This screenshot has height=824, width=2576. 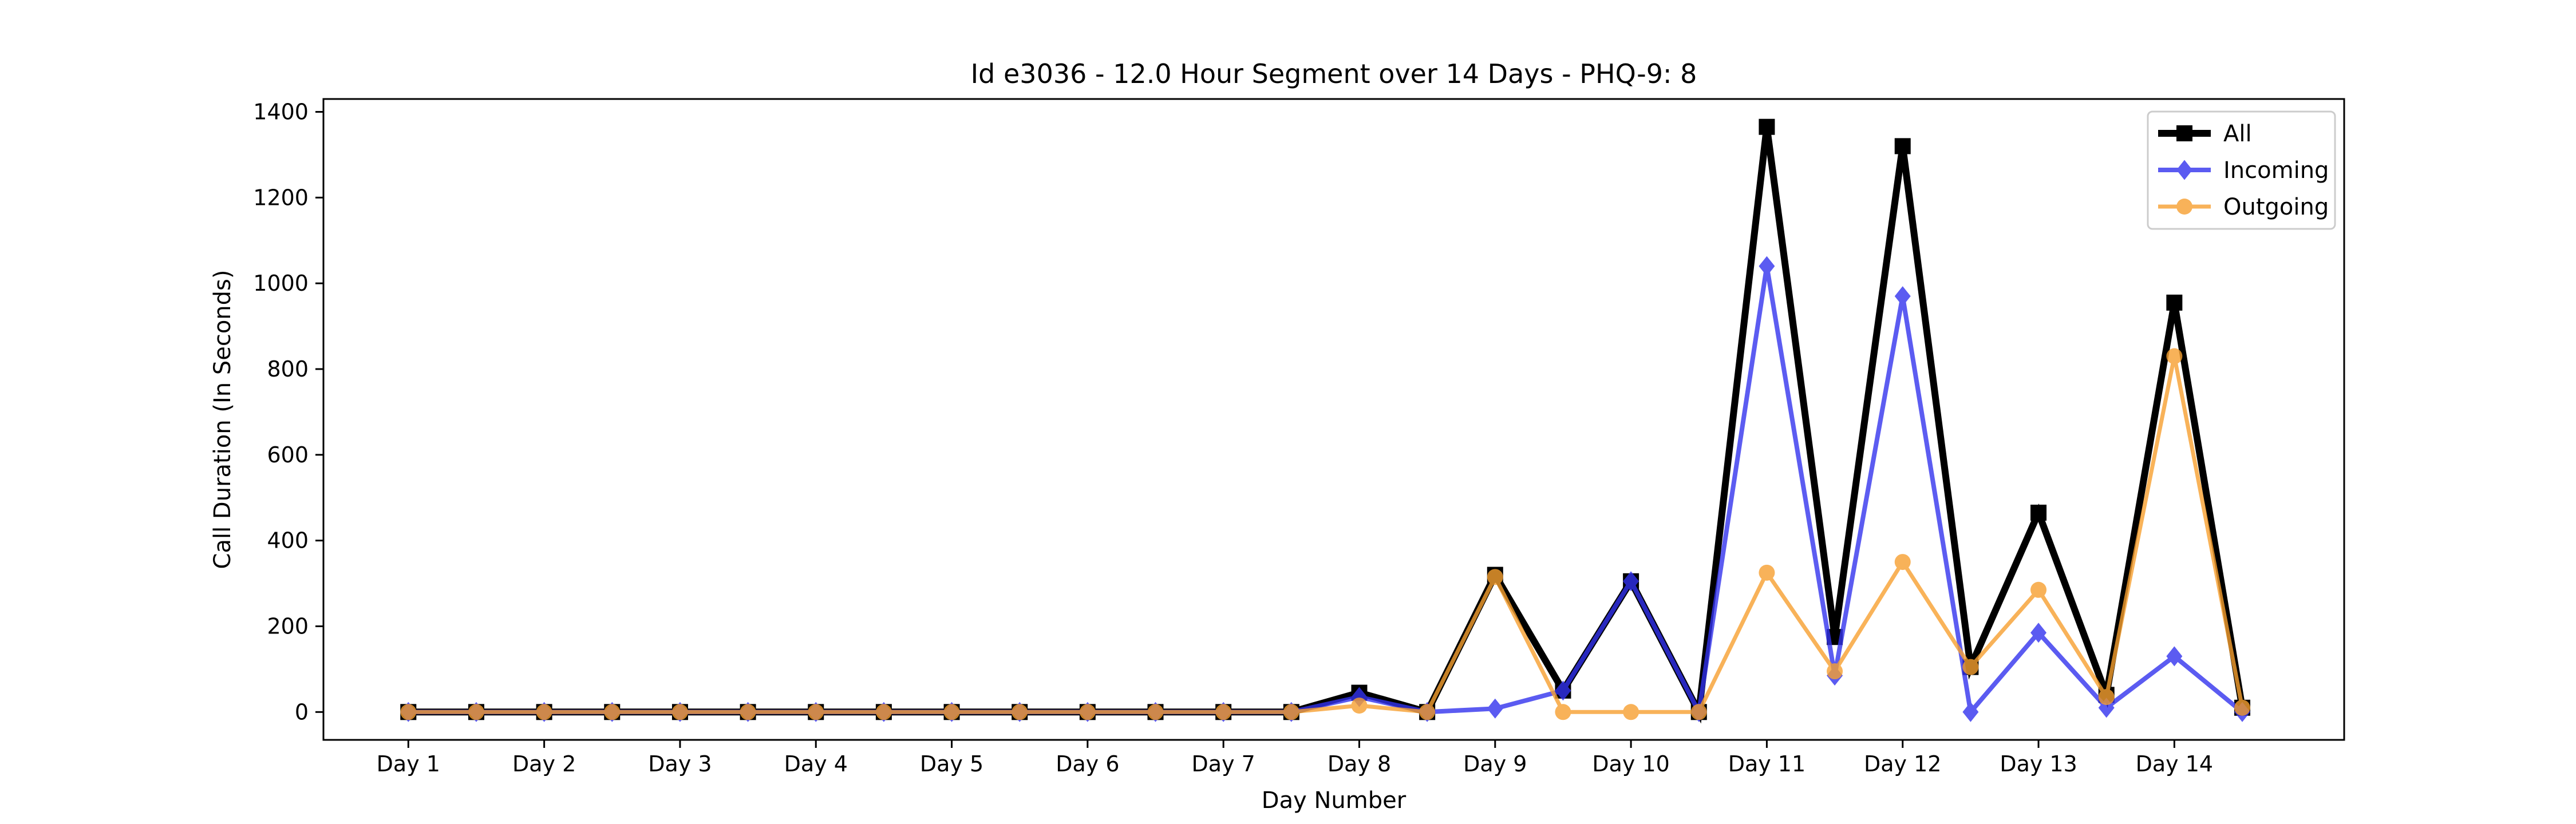 I want to click on legend-marker-incoming, so click(x=2184, y=170).